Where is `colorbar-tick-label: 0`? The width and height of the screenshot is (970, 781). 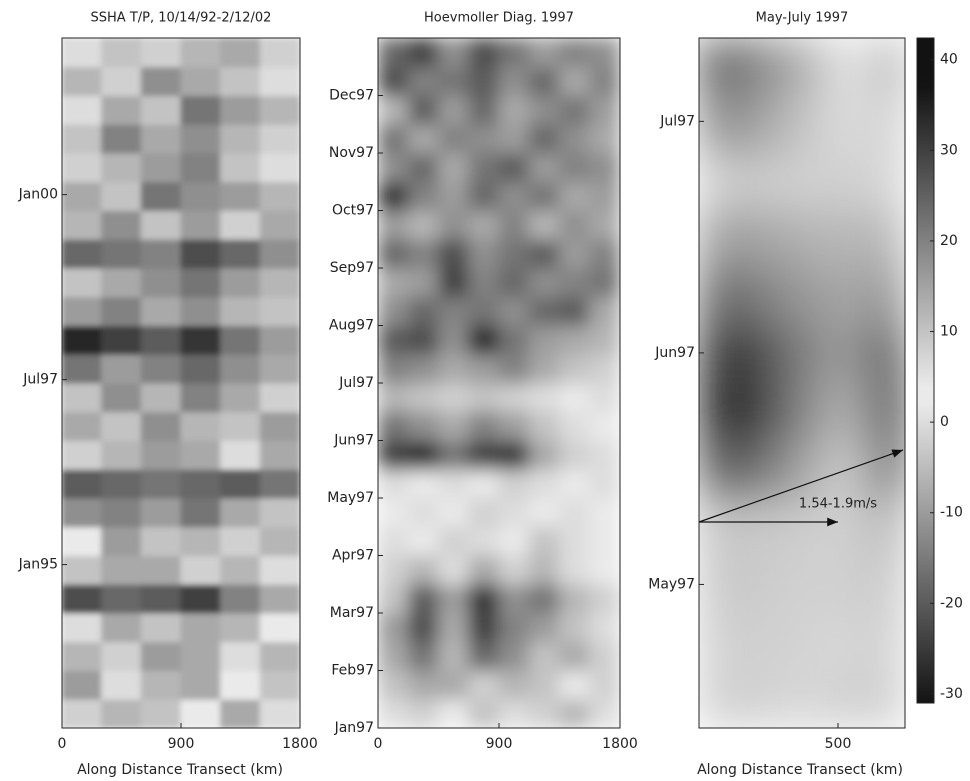
colorbar-tick-label: 0 is located at coordinates (944, 422).